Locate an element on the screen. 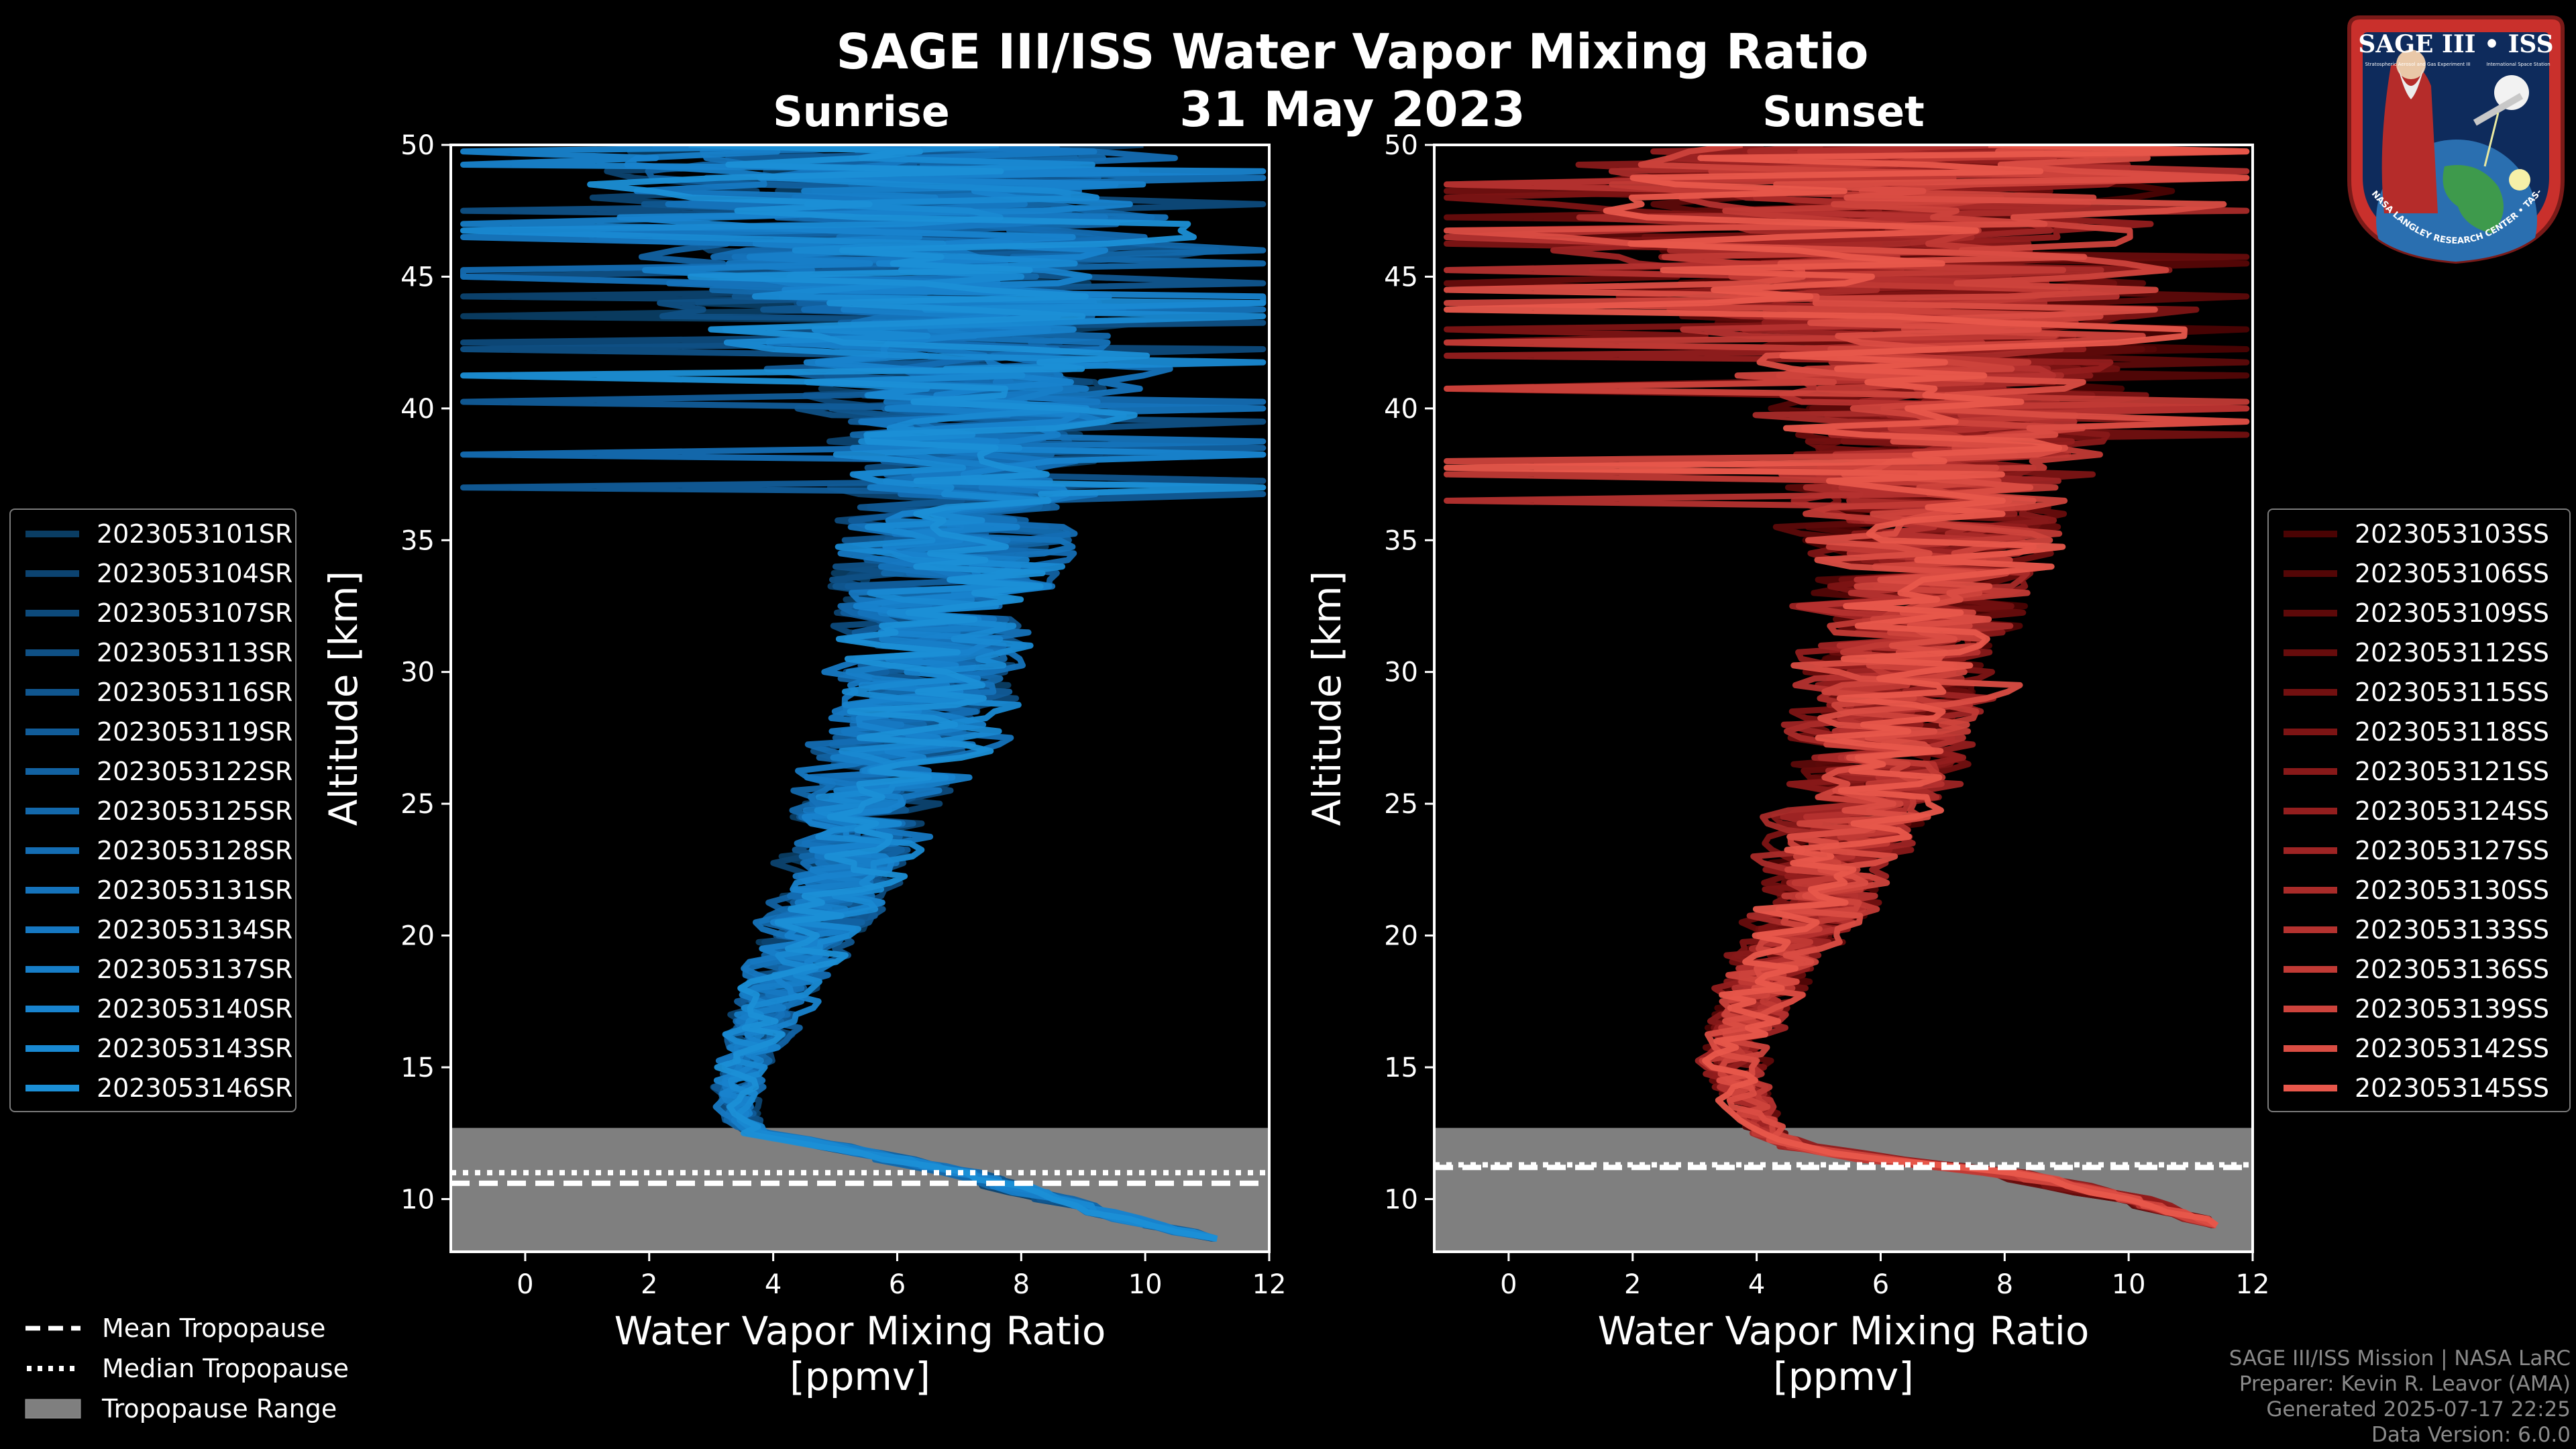 The height and width of the screenshot is (1449, 2576). y-tick-label: 30 is located at coordinates (1401, 672).